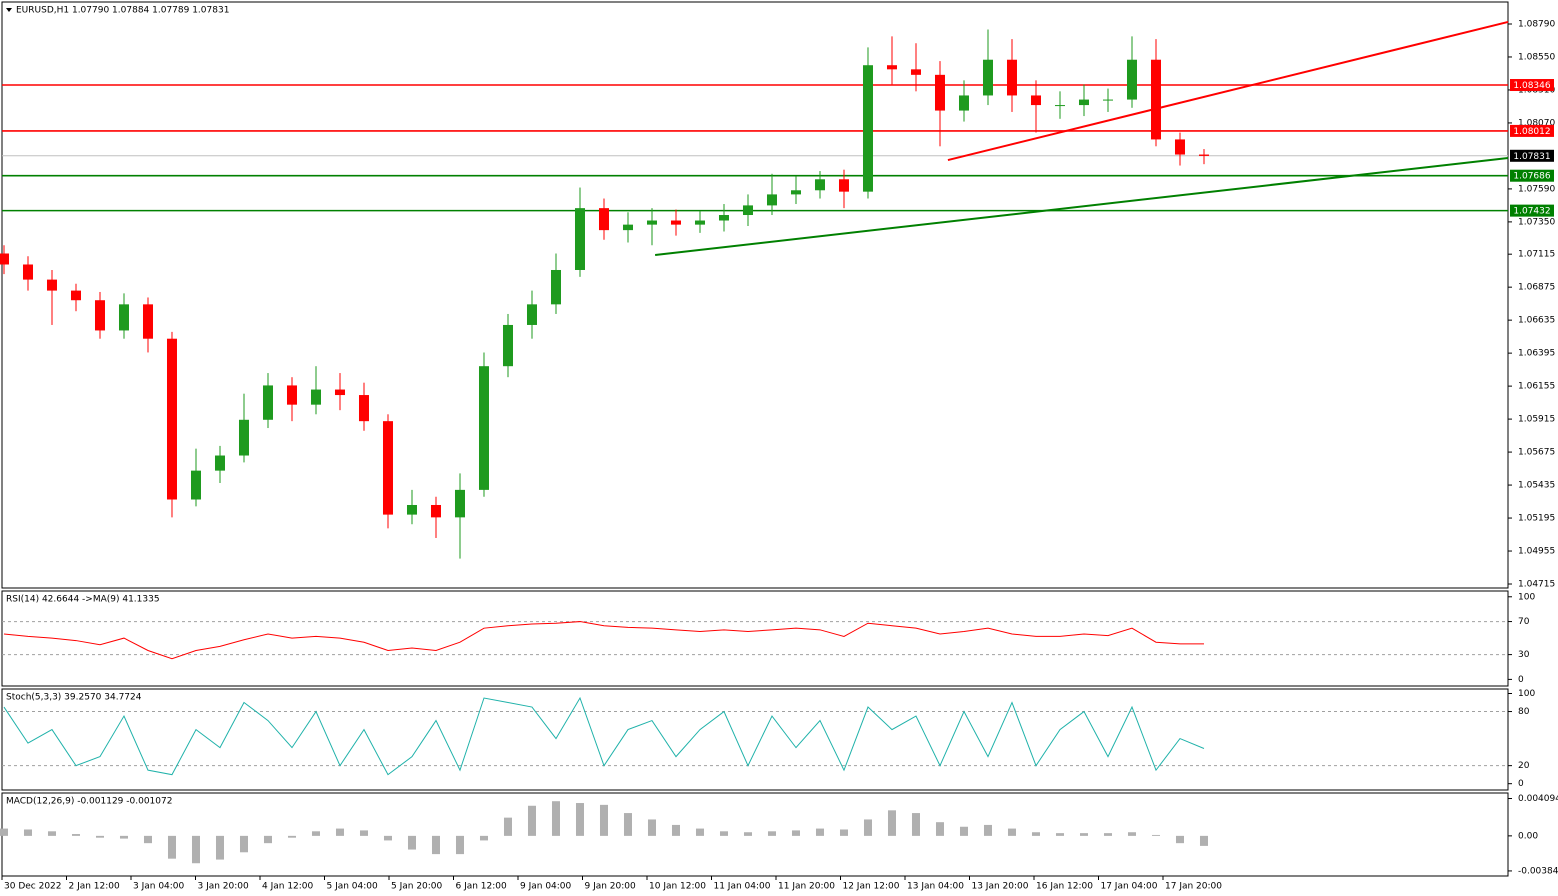 The height and width of the screenshot is (896, 1558). I want to click on y-tick-label: 1.07350, so click(1536, 222).